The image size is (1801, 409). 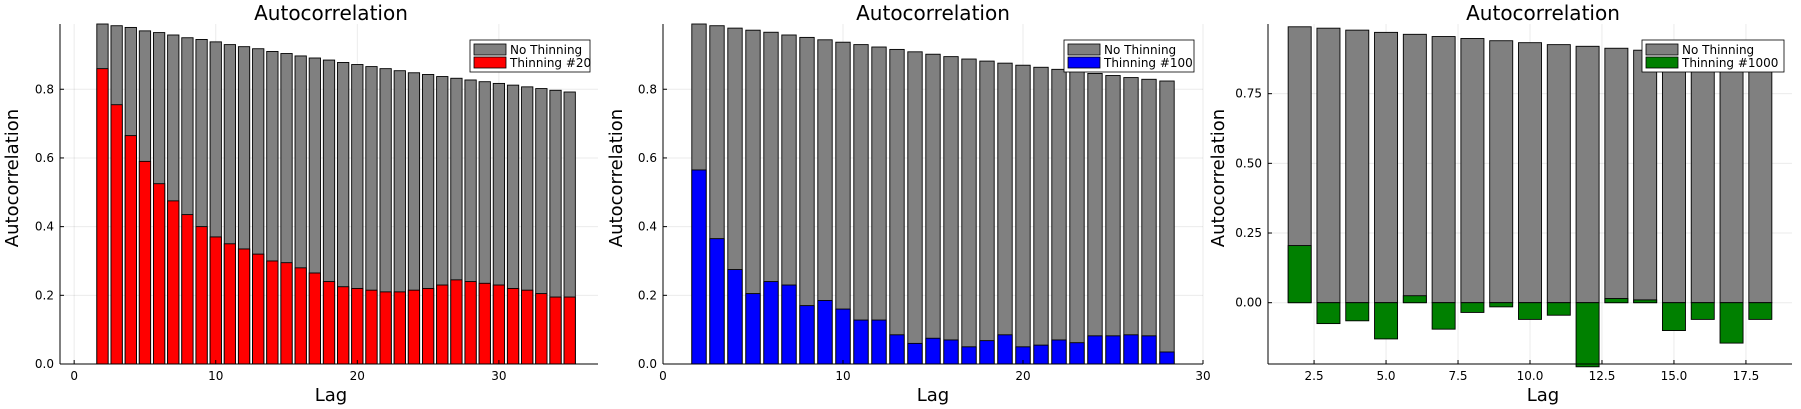 What do you see at coordinates (1602, 376) in the screenshot?
I see `x-tick-label: 12.5` at bounding box center [1602, 376].